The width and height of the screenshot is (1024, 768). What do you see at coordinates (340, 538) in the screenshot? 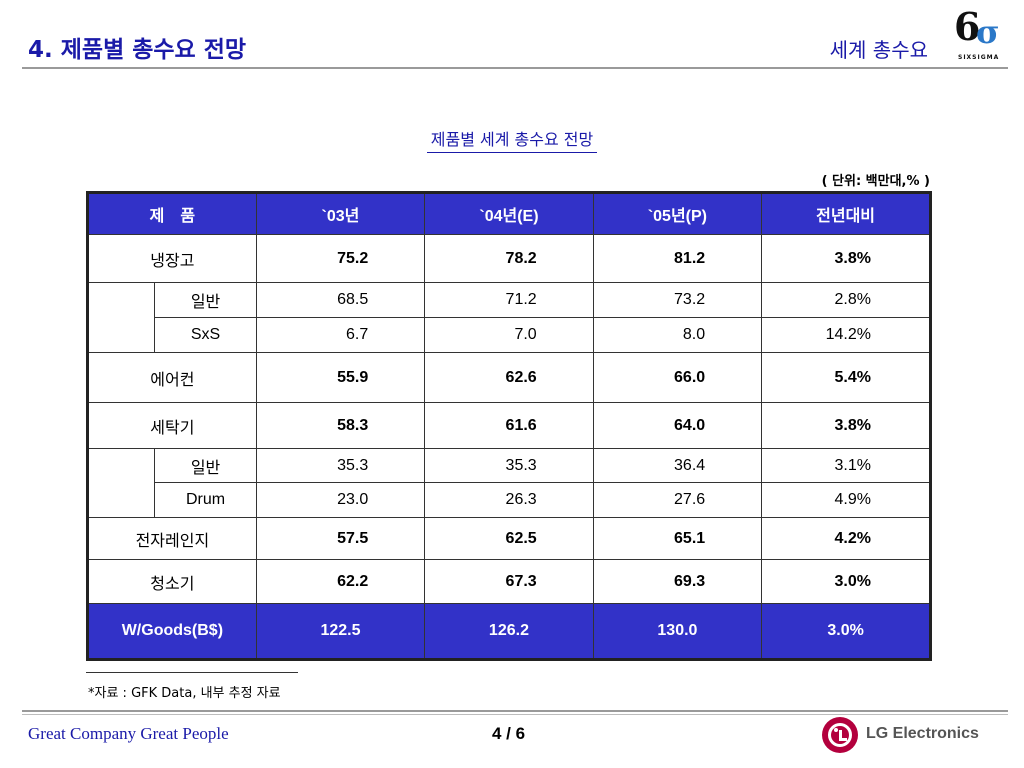
I see `cell-2003: 57.5` at bounding box center [340, 538].